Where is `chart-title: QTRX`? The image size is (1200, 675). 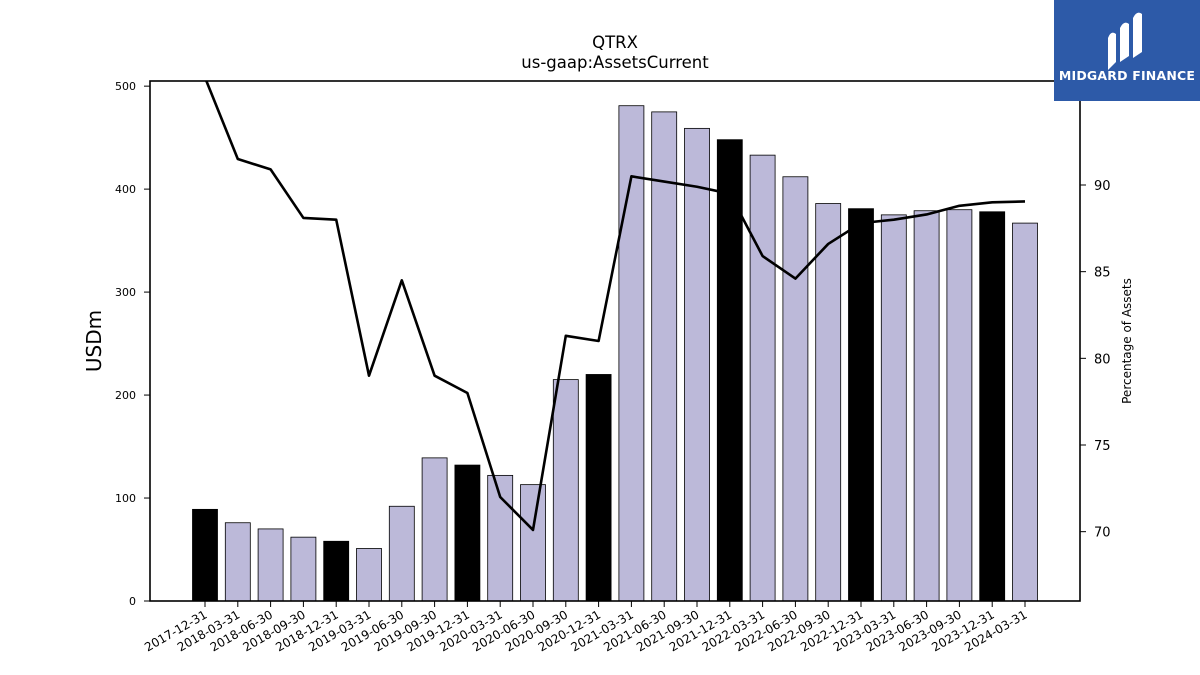
chart-title: QTRX is located at coordinates (615, 42).